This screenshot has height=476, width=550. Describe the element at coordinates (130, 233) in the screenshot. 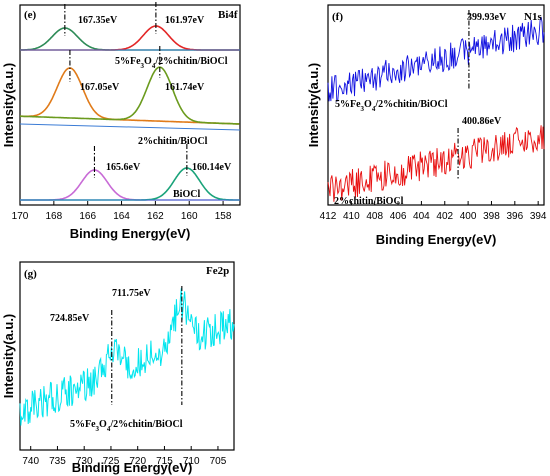

I see `panel-e-xlabel: Binding Energy(eV)` at that location.